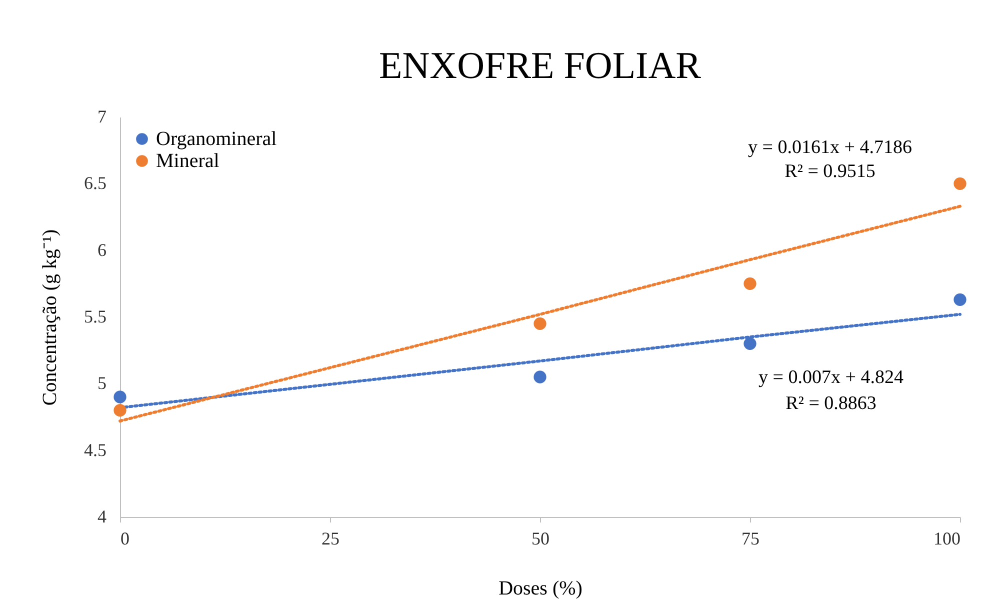 Image resolution: width=993 pixels, height=605 pixels. I want to click on x-tick-label: 50, so click(541, 538).